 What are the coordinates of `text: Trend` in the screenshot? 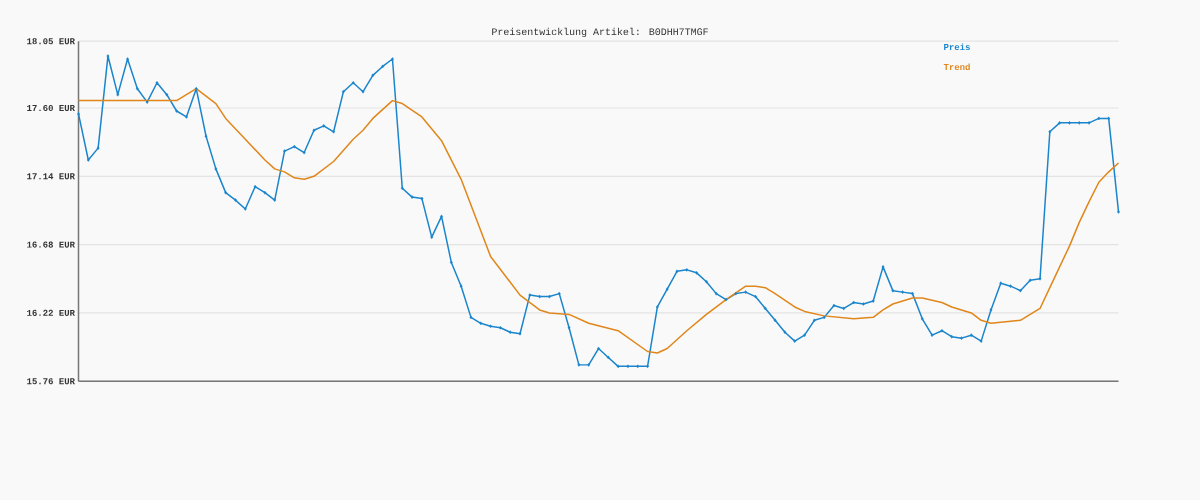 It's located at (956, 67).